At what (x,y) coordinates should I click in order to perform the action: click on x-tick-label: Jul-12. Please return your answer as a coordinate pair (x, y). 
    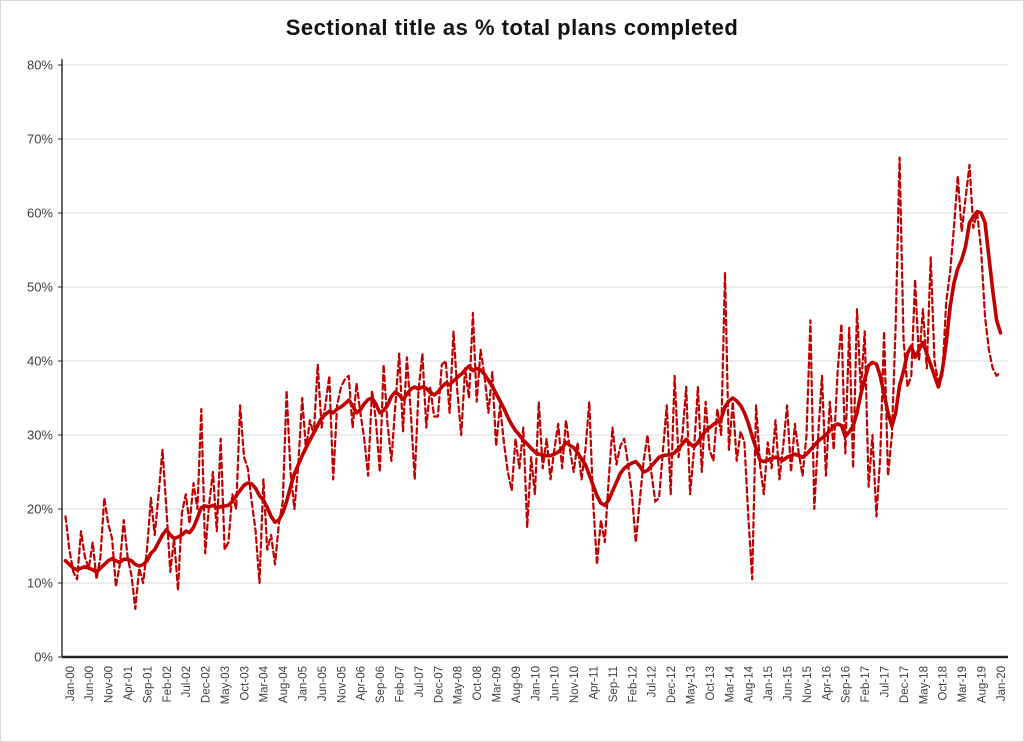
    Looking at the image, I should click on (653, 681).